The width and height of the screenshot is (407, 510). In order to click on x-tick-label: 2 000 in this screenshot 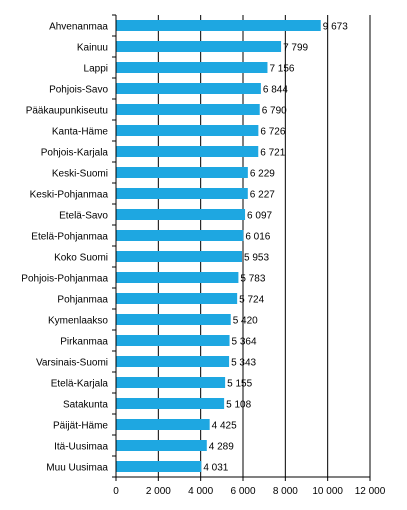, I will do `click(158, 491)`.